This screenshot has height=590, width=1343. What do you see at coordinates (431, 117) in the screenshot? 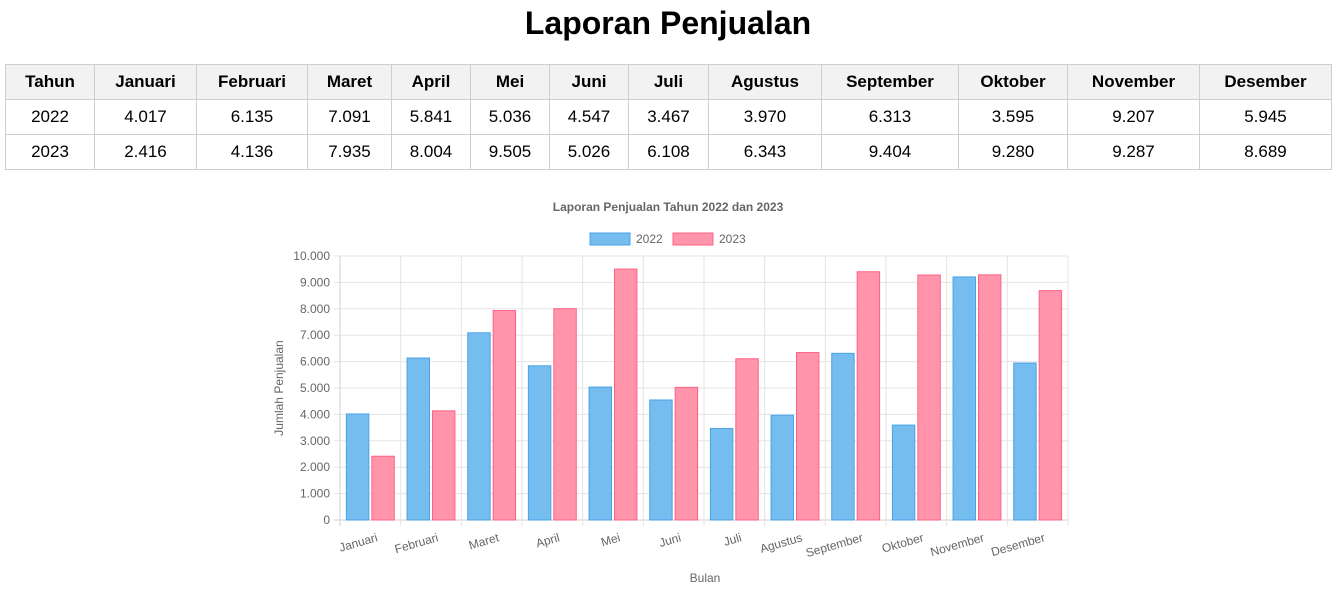
I see `table-cell: 5.841` at bounding box center [431, 117].